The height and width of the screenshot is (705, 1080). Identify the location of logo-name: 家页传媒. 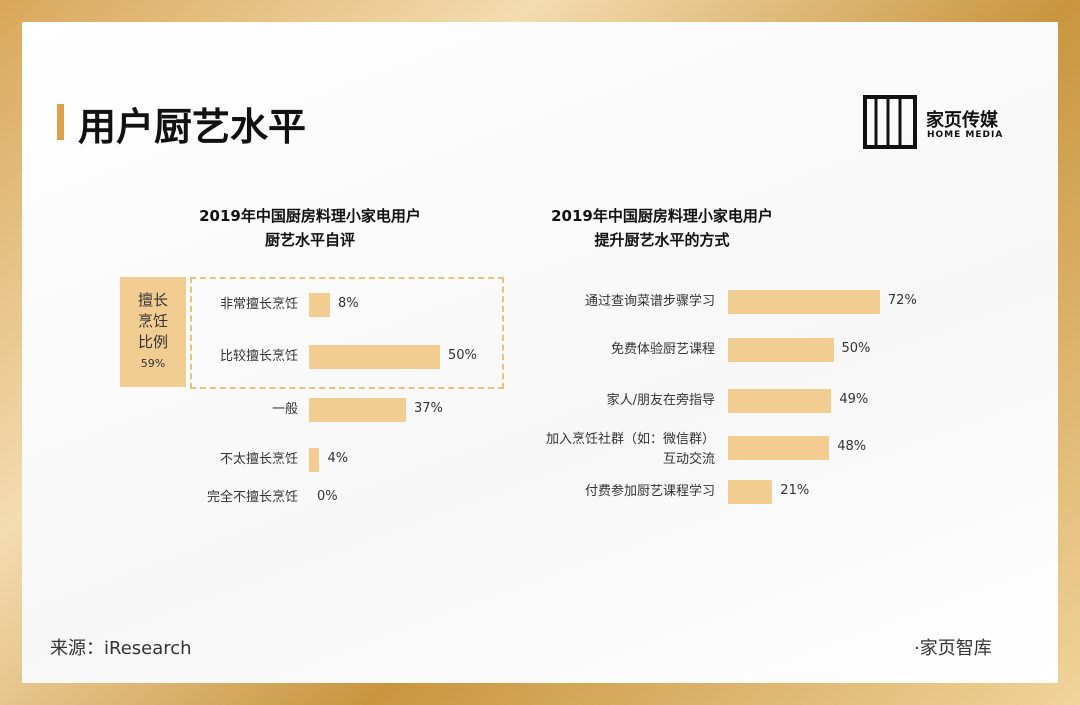
(962, 120).